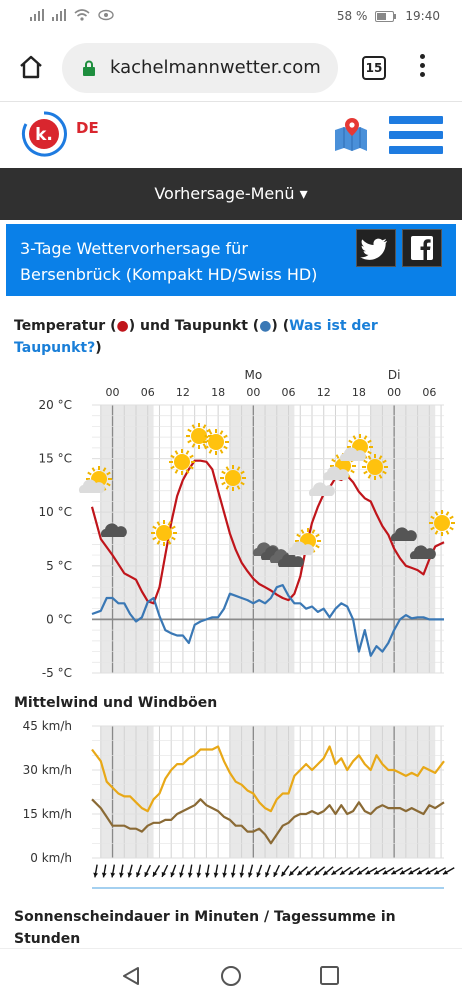 This screenshot has height=1000, width=462. I want to click on y-tick-label: 0 °C, so click(59, 619).